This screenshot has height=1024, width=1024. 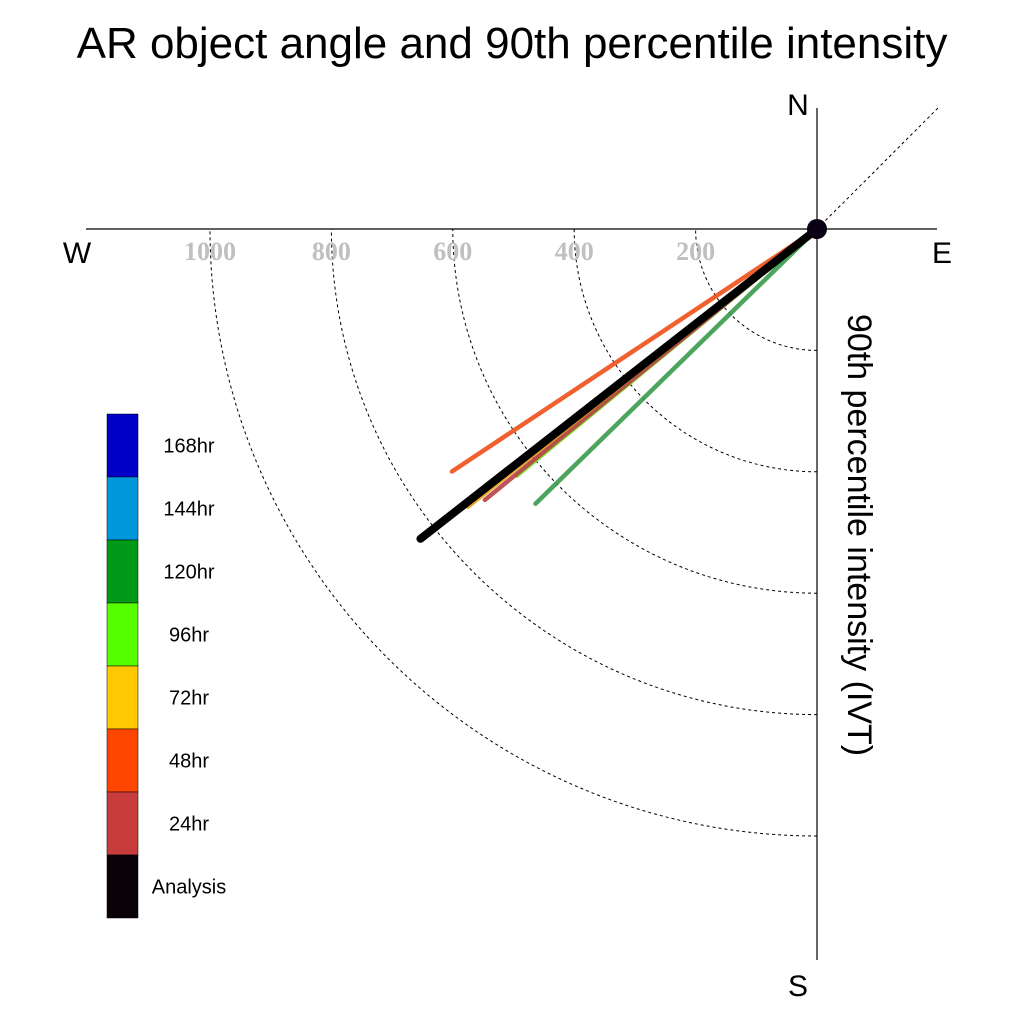 I want to click on legend-label: Analysis, so click(x=189, y=888).